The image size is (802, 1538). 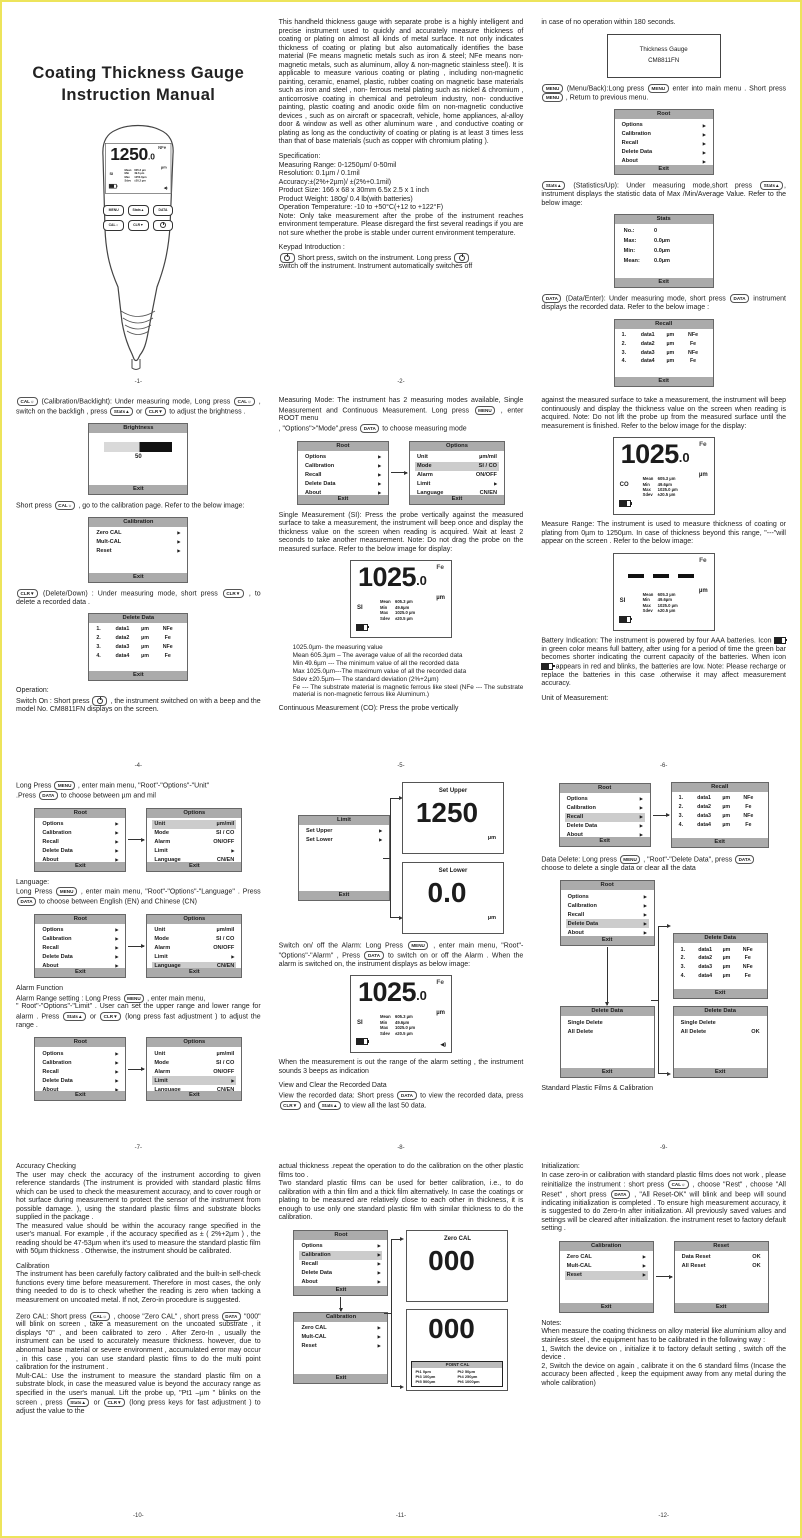 What do you see at coordinates (392, 992) in the screenshot?
I see `measurement-value: 1025.0` at bounding box center [392, 992].